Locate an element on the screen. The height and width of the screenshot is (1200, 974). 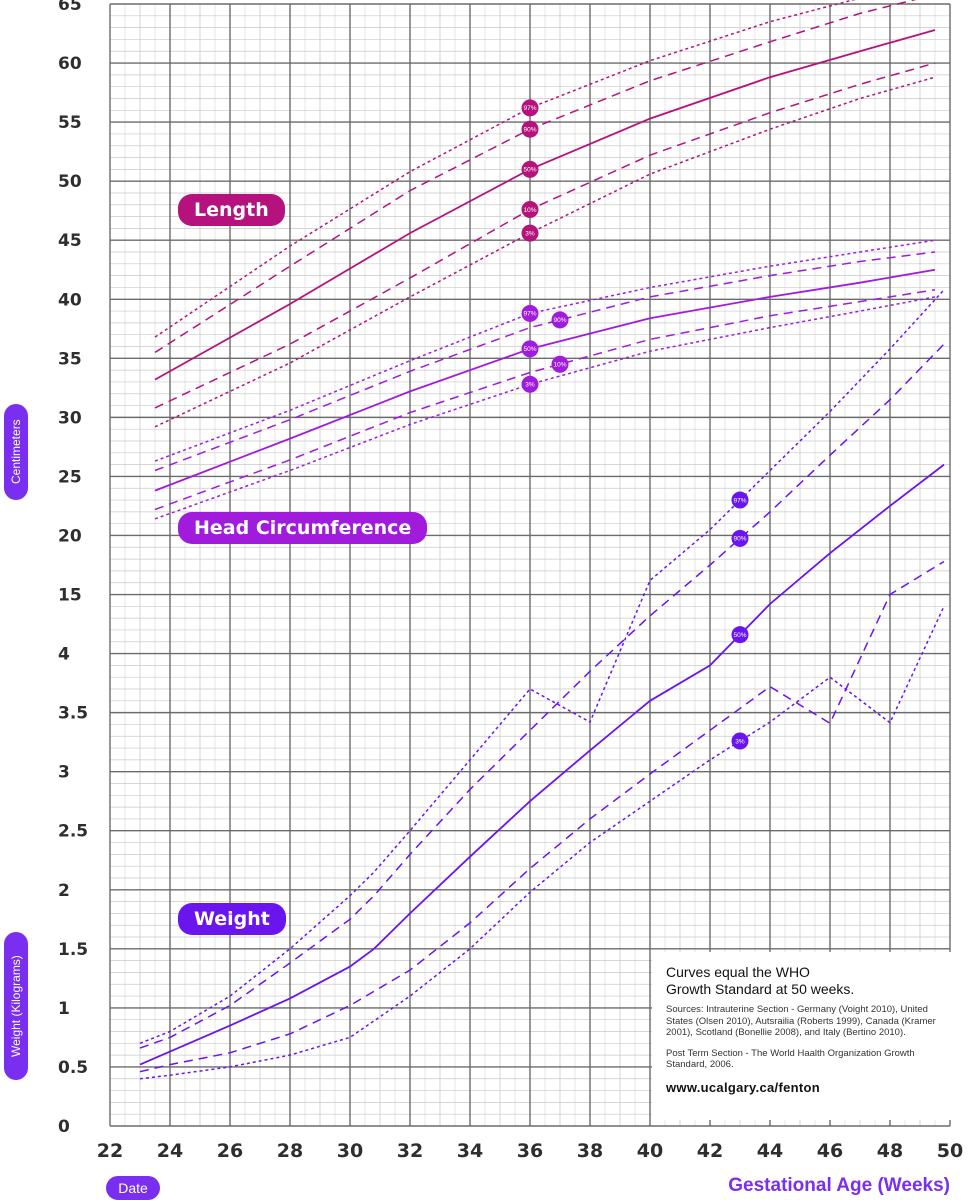
curve-head-circumference-50p is located at coordinates (545, 380).